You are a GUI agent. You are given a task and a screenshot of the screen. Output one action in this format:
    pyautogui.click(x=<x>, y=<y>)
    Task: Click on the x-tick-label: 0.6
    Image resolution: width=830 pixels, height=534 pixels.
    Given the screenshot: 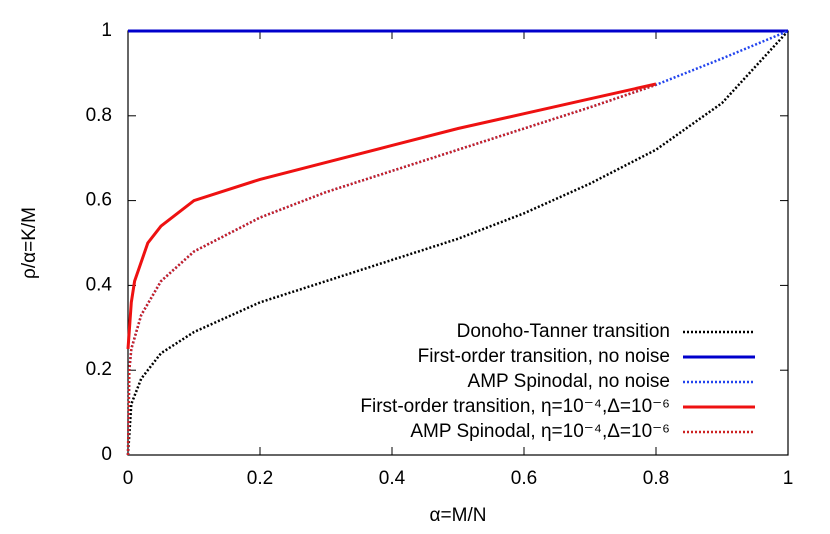 What is the action you would take?
    pyautogui.click(x=524, y=478)
    